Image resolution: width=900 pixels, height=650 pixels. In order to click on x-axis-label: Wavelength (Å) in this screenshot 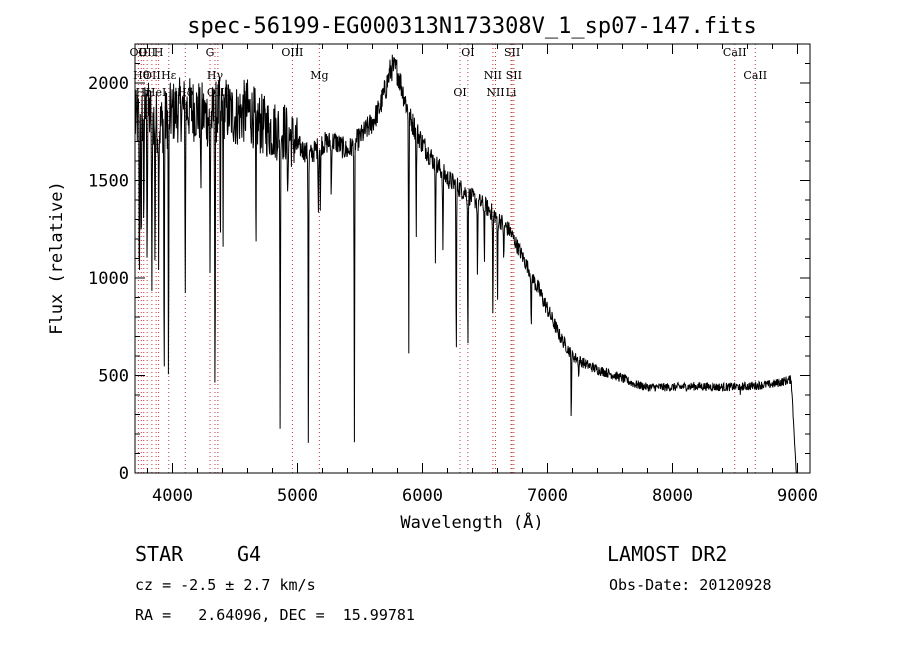, I will do `click(471, 522)`.